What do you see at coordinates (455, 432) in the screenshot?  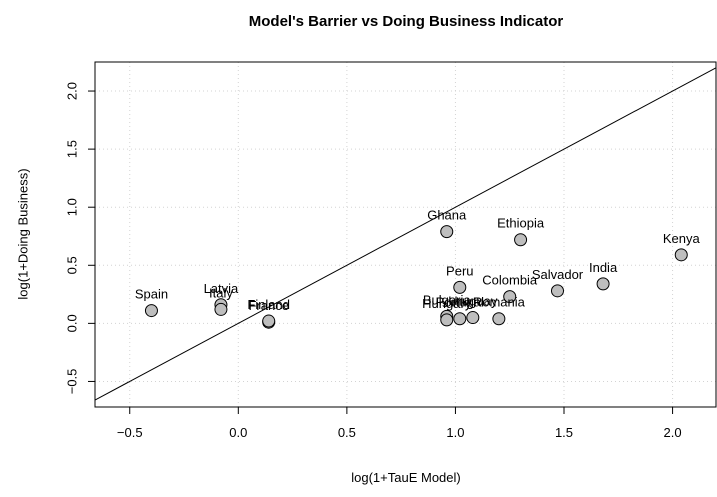 I see `x-tick-label: 1.0` at bounding box center [455, 432].